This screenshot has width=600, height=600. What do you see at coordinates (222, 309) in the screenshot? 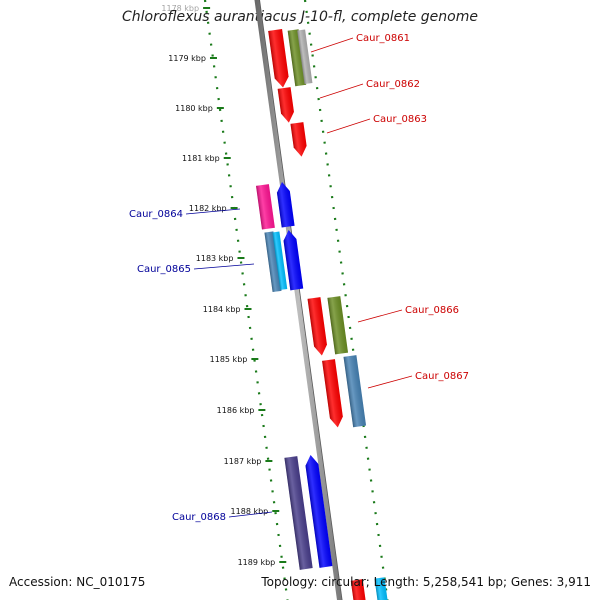
I see `kbp-tick-label: 1184 kbp` at bounding box center [222, 309].